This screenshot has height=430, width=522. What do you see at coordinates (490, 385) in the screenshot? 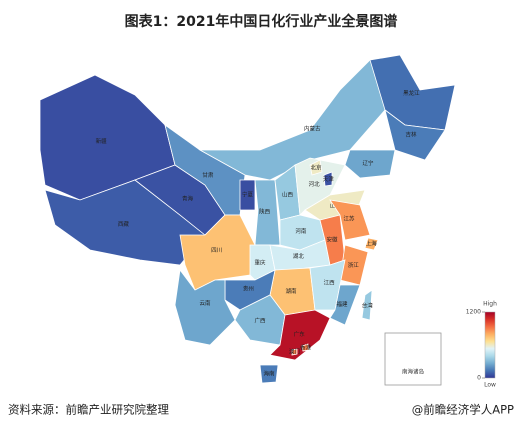
I see `legend-low: Low` at bounding box center [490, 385].